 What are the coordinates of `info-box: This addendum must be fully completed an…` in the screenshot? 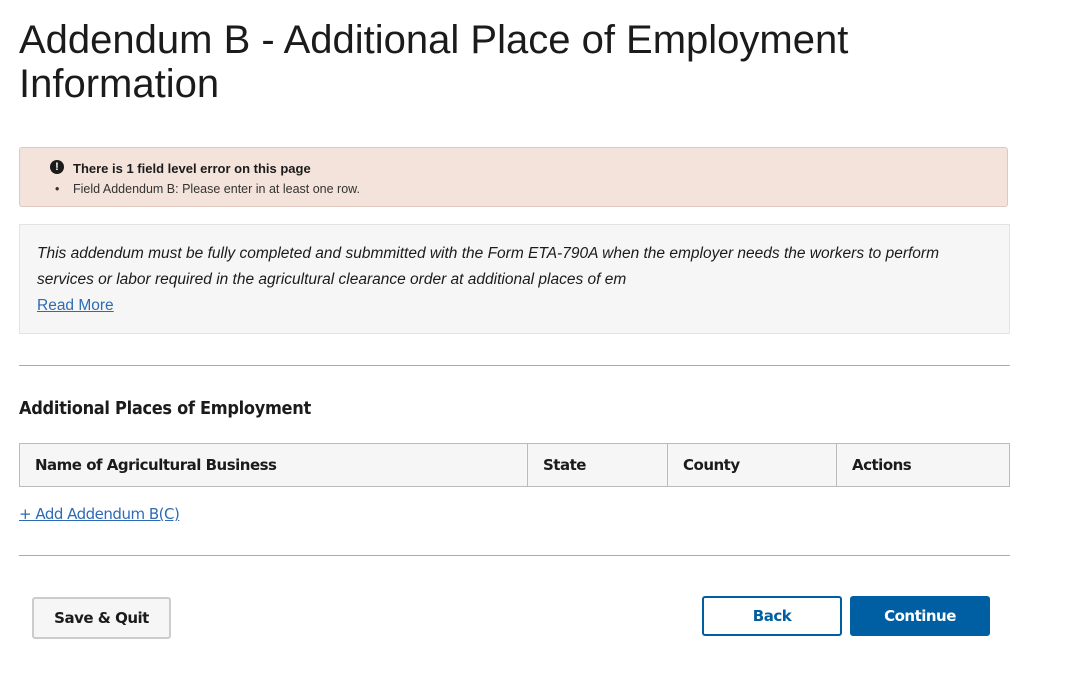 It's located at (514, 279).